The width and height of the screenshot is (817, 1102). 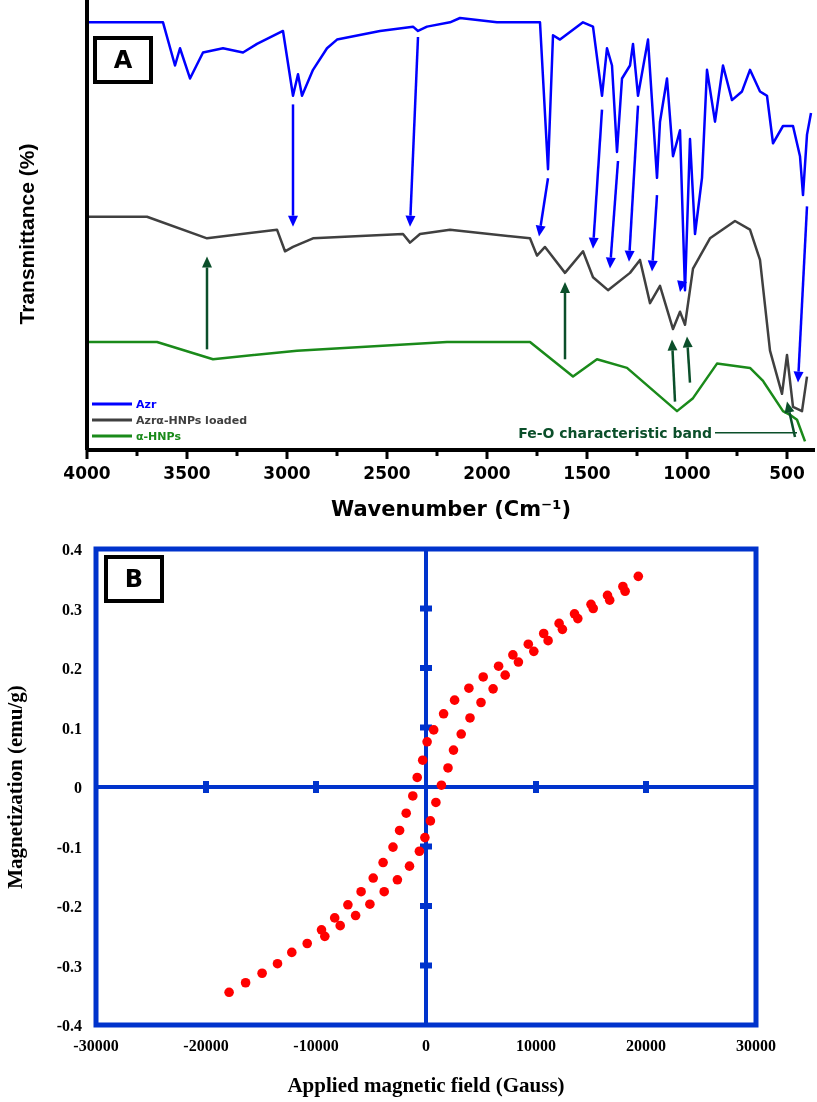 I want to click on x-tick-label: 500, so click(x=787, y=473).